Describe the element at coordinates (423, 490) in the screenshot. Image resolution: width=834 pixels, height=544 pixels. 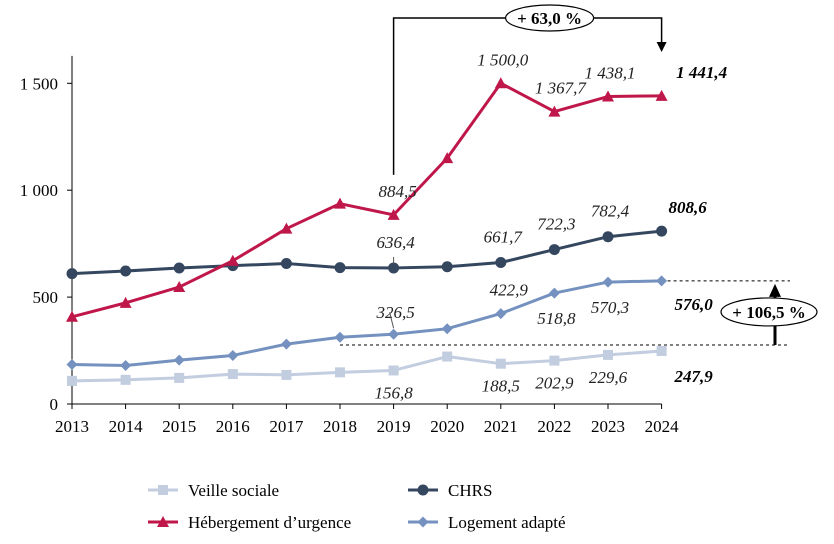
I see `legend-marker-chrs` at that location.